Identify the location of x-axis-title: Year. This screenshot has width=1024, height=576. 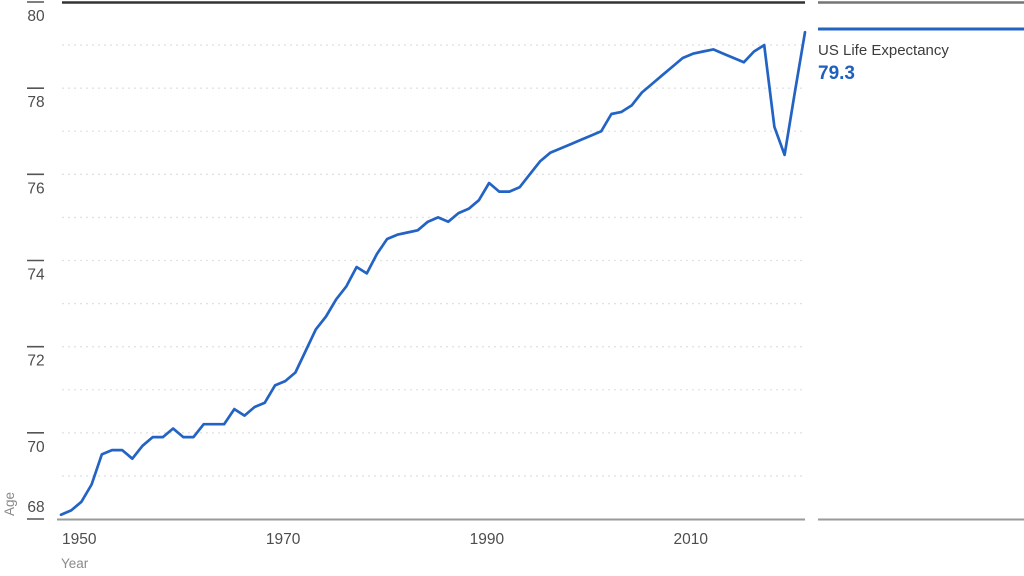
(75, 563).